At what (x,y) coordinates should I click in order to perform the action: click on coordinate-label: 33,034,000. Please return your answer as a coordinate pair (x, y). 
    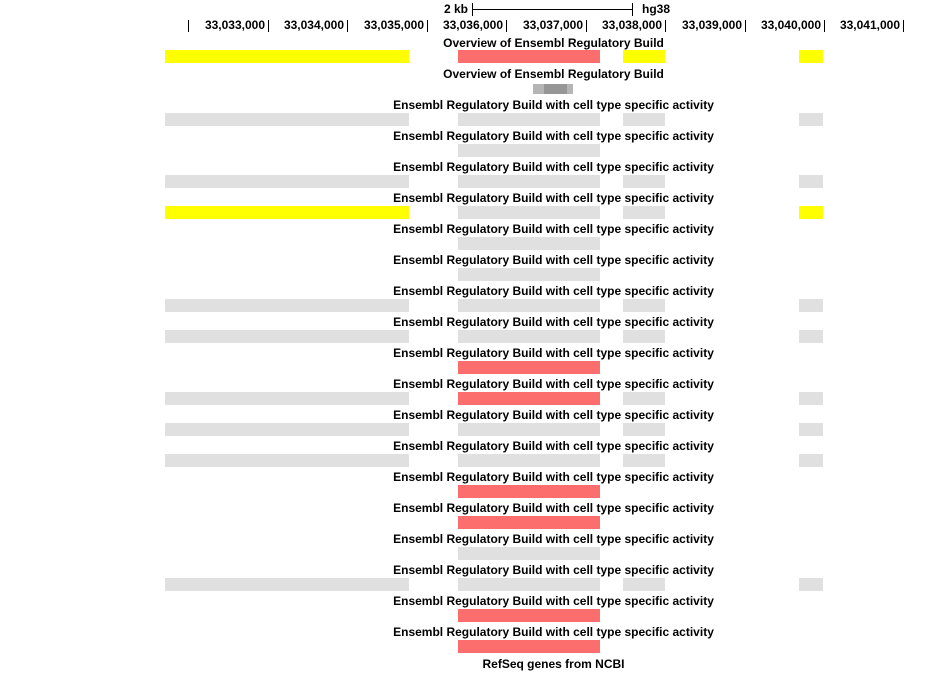
    Looking at the image, I should click on (313, 25).